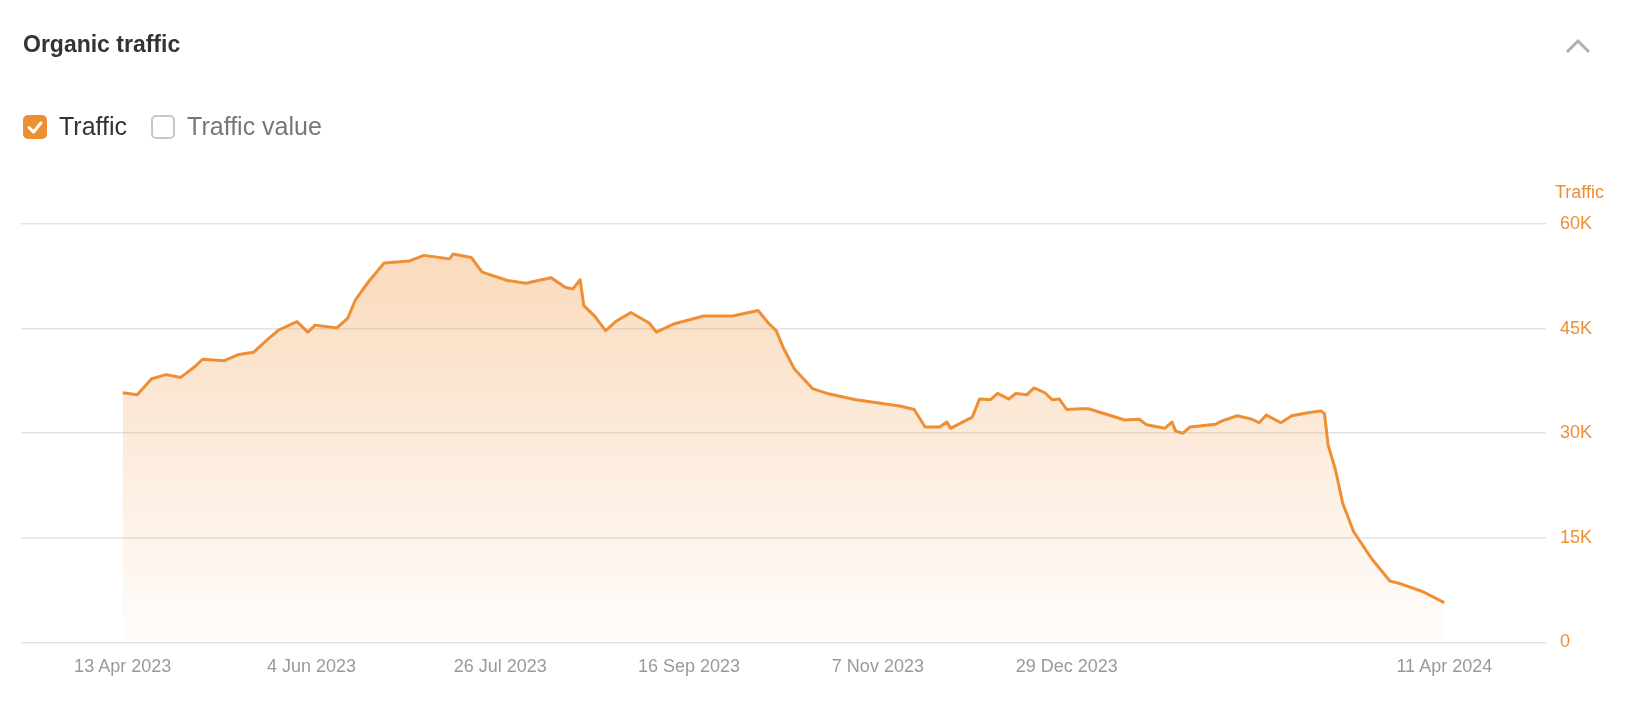 This screenshot has width=1626, height=704. I want to click on x-tick-label: 7 Nov 2023, so click(877, 666).